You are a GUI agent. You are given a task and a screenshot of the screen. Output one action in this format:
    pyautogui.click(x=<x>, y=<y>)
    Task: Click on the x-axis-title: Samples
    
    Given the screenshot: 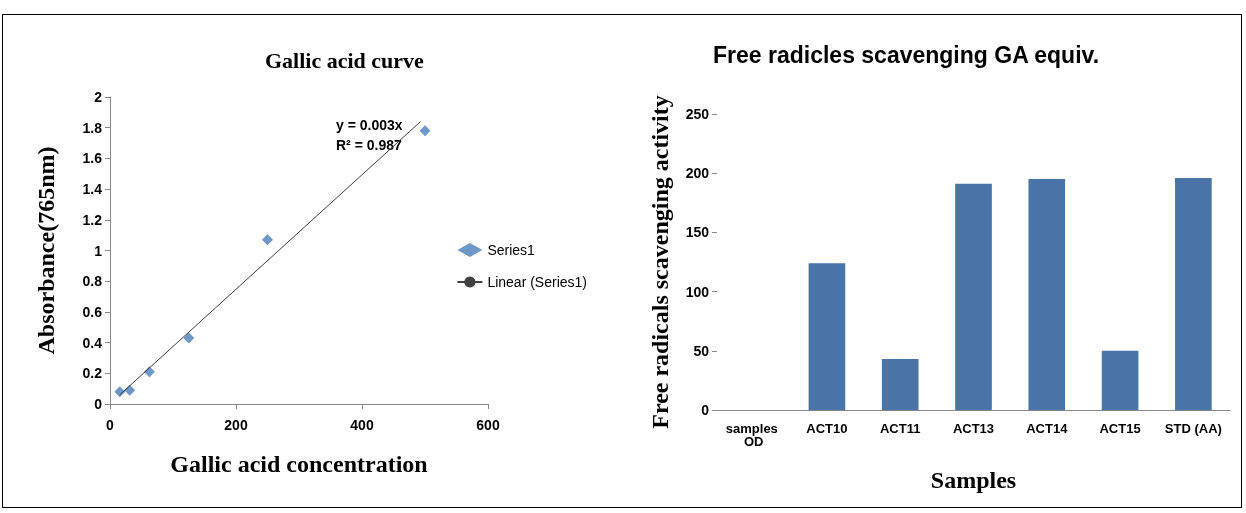 What is the action you would take?
    pyautogui.click(x=973, y=480)
    